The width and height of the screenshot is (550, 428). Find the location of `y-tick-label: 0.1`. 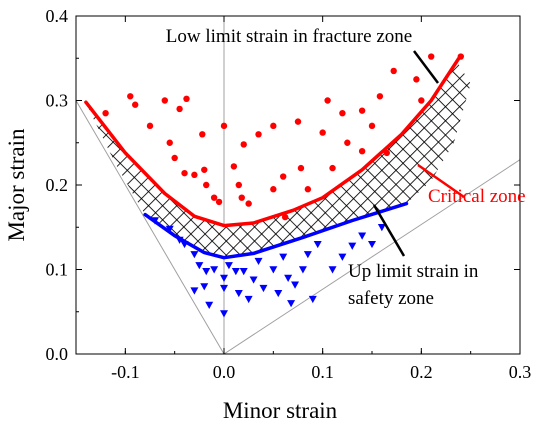

y-tick-label: 0.1 is located at coordinates (57, 270).